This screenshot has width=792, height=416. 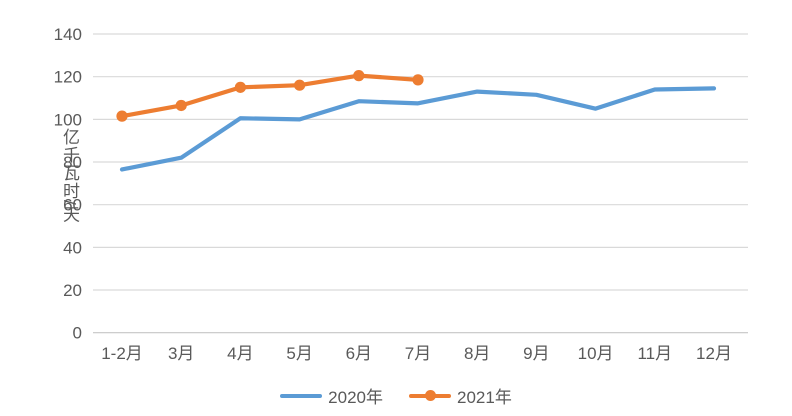 What do you see at coordinates (418, 353) in the screenshot?
I see `x-tick-label: 7月` at bounding box center [418, 353].